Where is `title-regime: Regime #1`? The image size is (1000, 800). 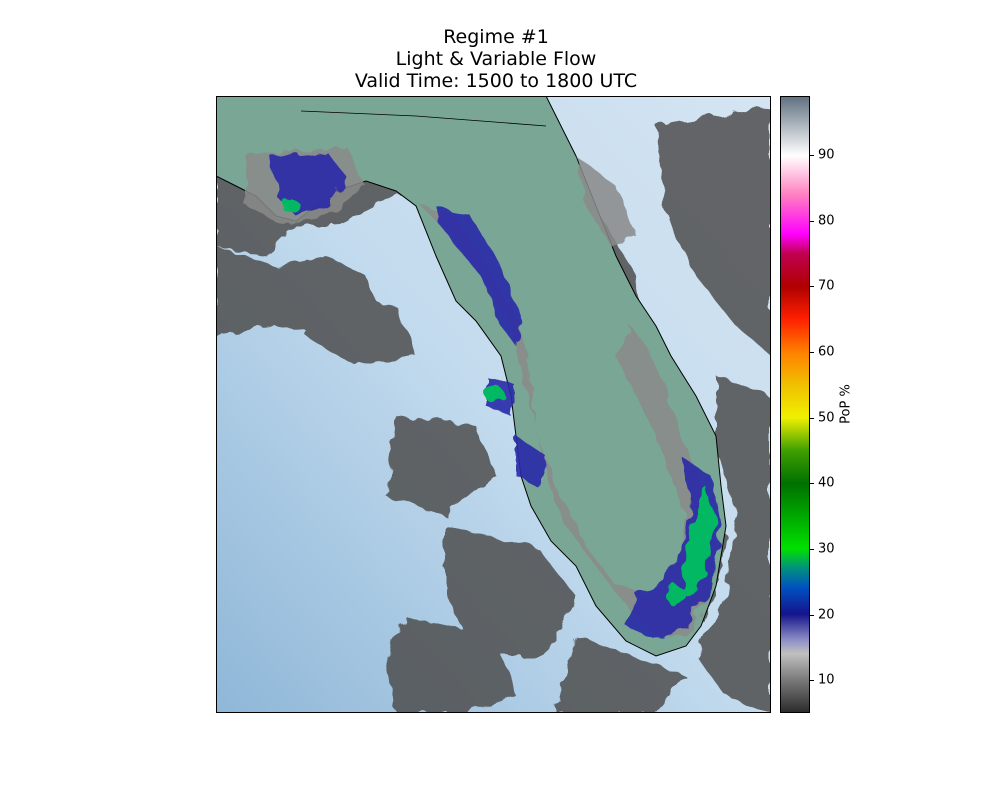 title-regime: Regime #1 is located at coordinates (496, 37).